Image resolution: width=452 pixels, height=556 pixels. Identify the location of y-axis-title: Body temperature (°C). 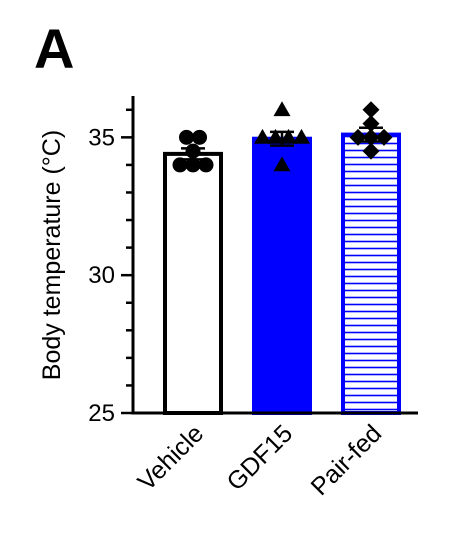
(52, 255).